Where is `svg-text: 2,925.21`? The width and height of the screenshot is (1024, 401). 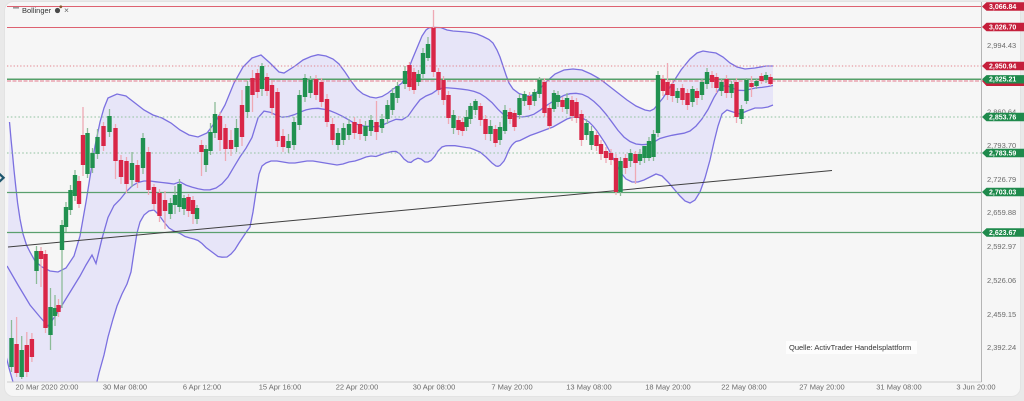 svg-text: 2,925.21 is located at coordinates (1002, 80).